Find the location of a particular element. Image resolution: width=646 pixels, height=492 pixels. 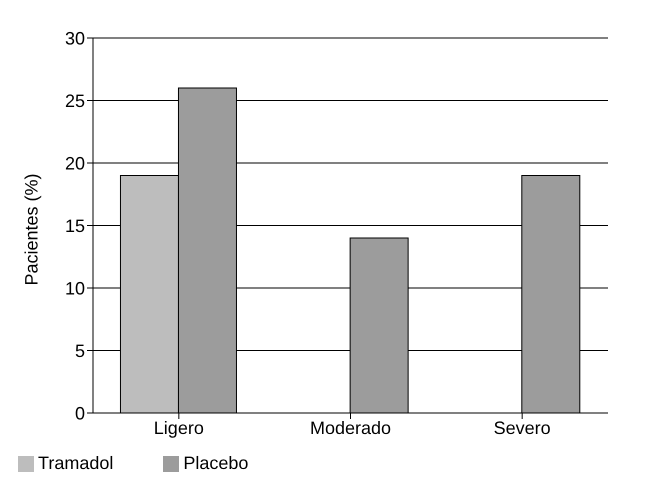

x-tick-label: Ligero is located at coordinates (179, 428).